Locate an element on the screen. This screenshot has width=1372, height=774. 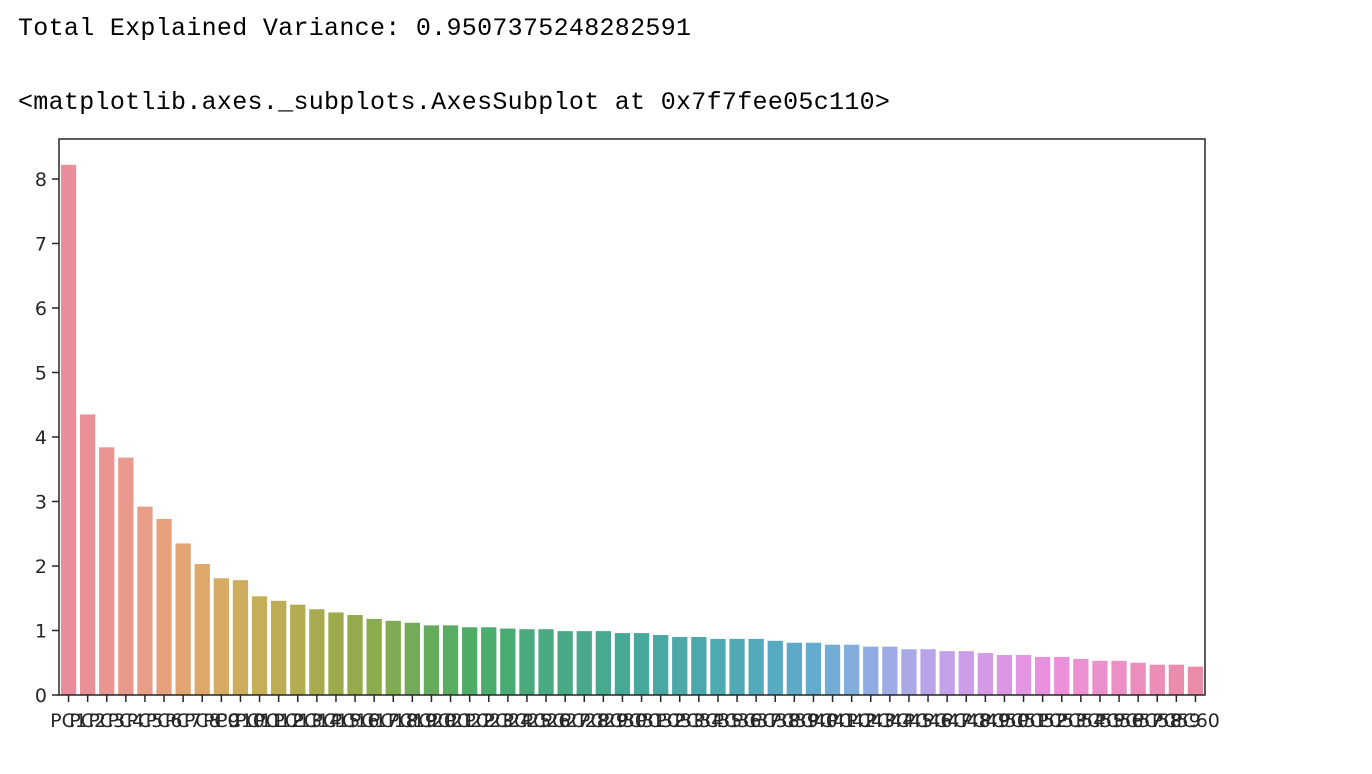
bar-PC4 is located at coordinates (126, 576).